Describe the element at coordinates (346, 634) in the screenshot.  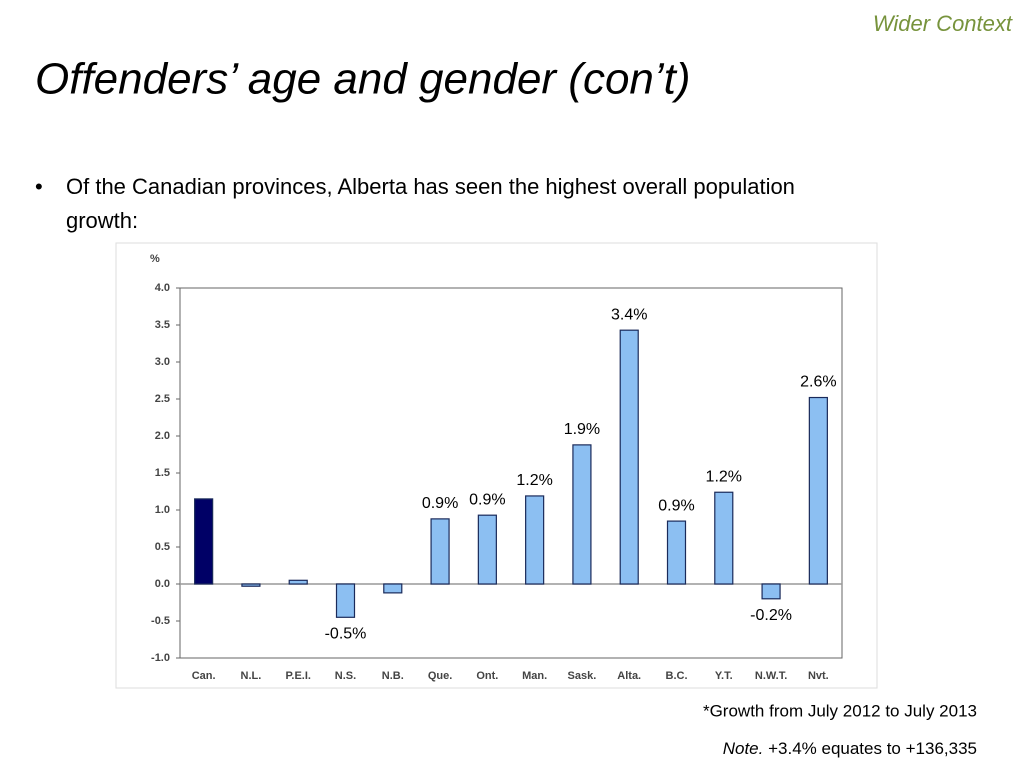
I see `data-label: -0.5%` at that location.